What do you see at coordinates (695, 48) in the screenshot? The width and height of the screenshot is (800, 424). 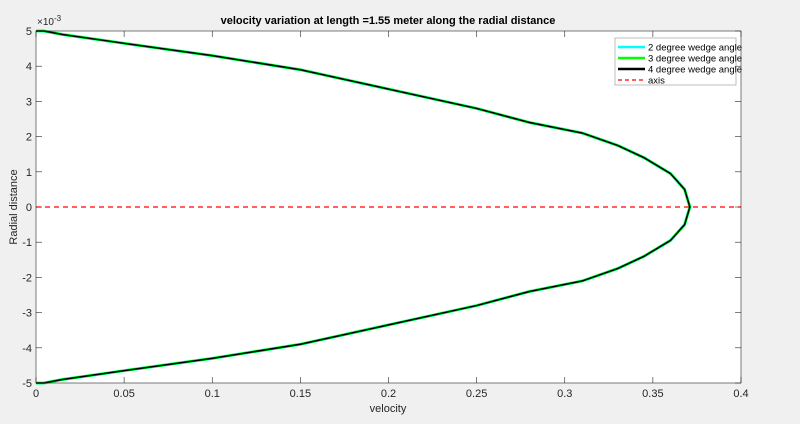 I see `legend-label: 2 degree wedge angle` at bounding box center [695, 48].